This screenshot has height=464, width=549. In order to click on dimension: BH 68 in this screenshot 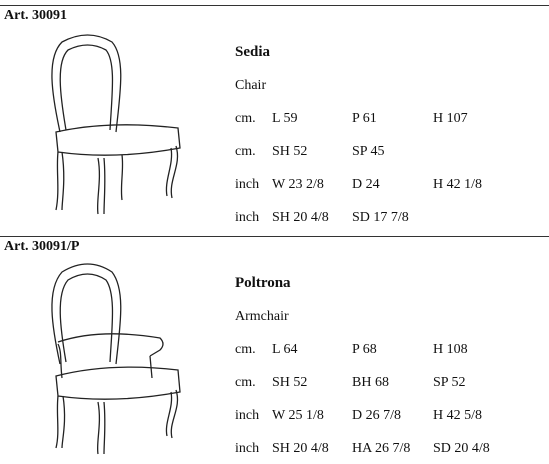, I will do `click(370, 382)`.